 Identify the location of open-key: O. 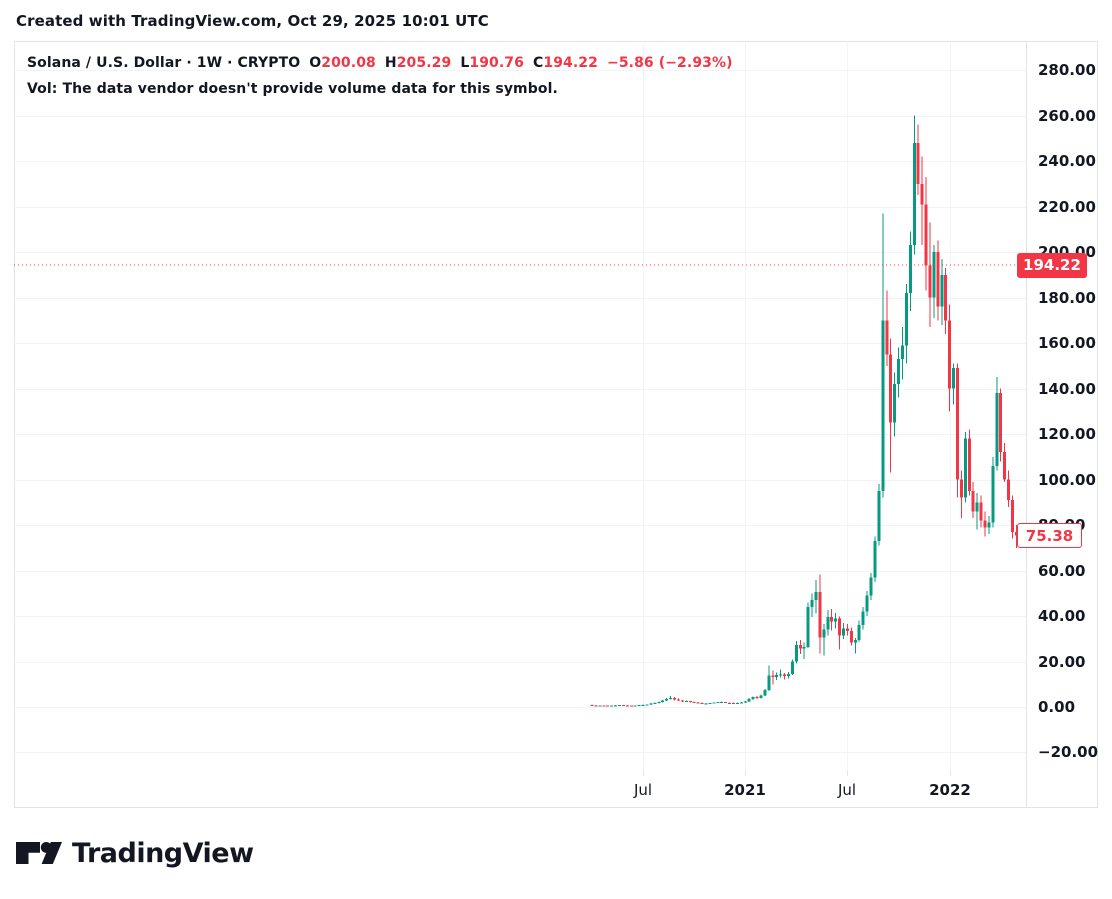
(315, 63).